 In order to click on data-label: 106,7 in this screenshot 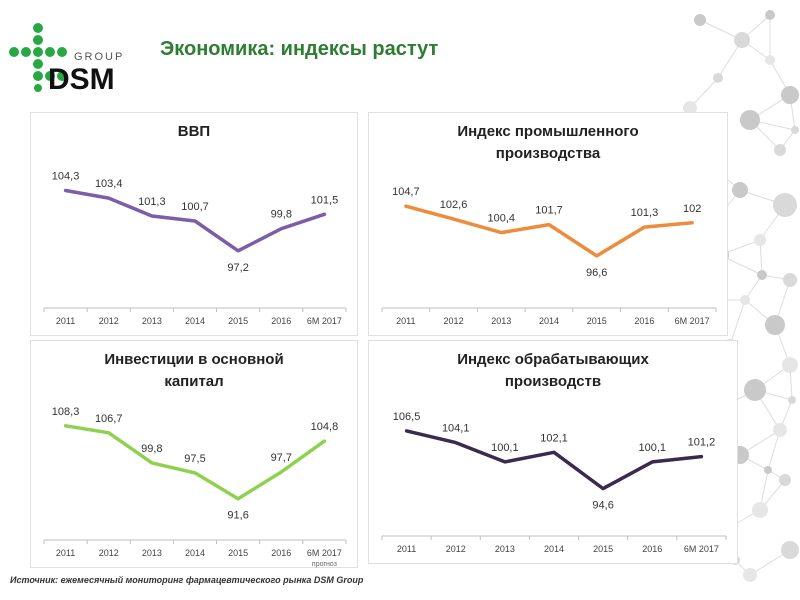, I will do `click(109, 419)`.